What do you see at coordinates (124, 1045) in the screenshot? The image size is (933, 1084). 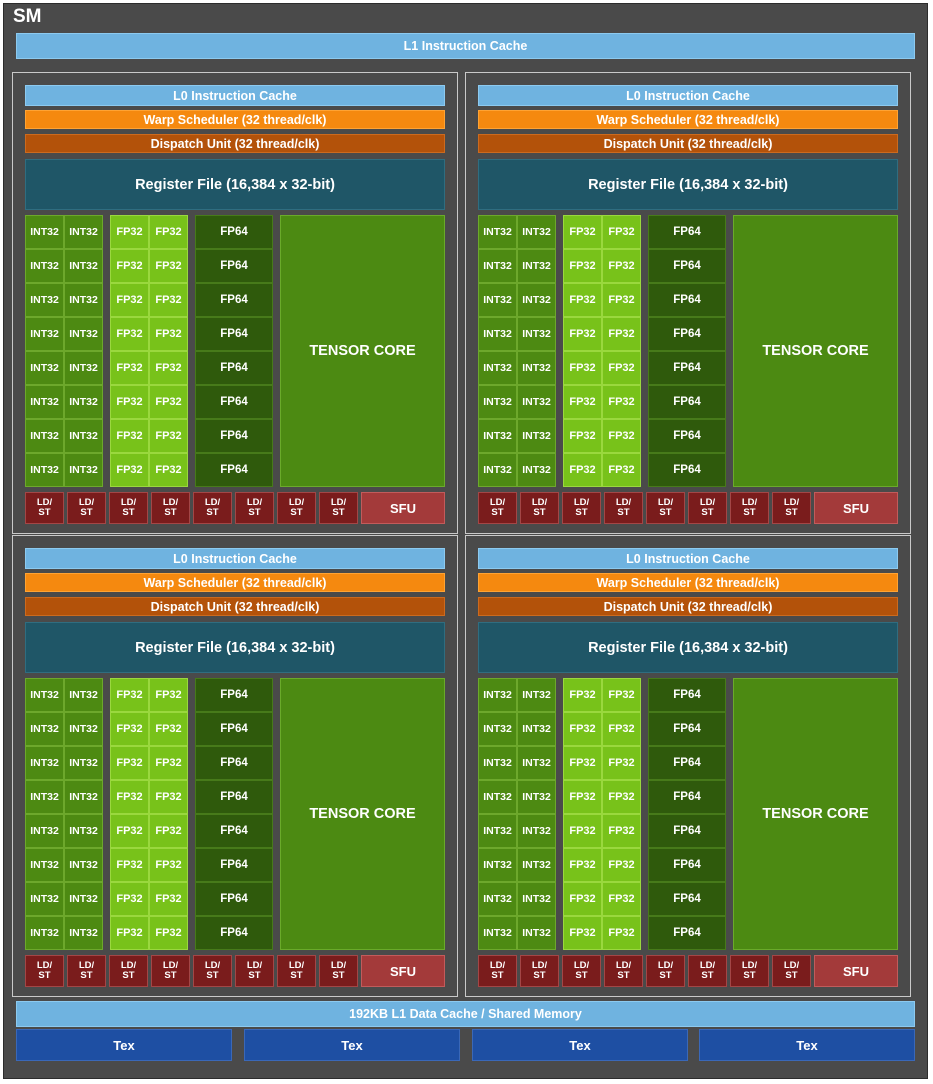 I see `tex-unit: Tex` at bounding box center [124, 1045].